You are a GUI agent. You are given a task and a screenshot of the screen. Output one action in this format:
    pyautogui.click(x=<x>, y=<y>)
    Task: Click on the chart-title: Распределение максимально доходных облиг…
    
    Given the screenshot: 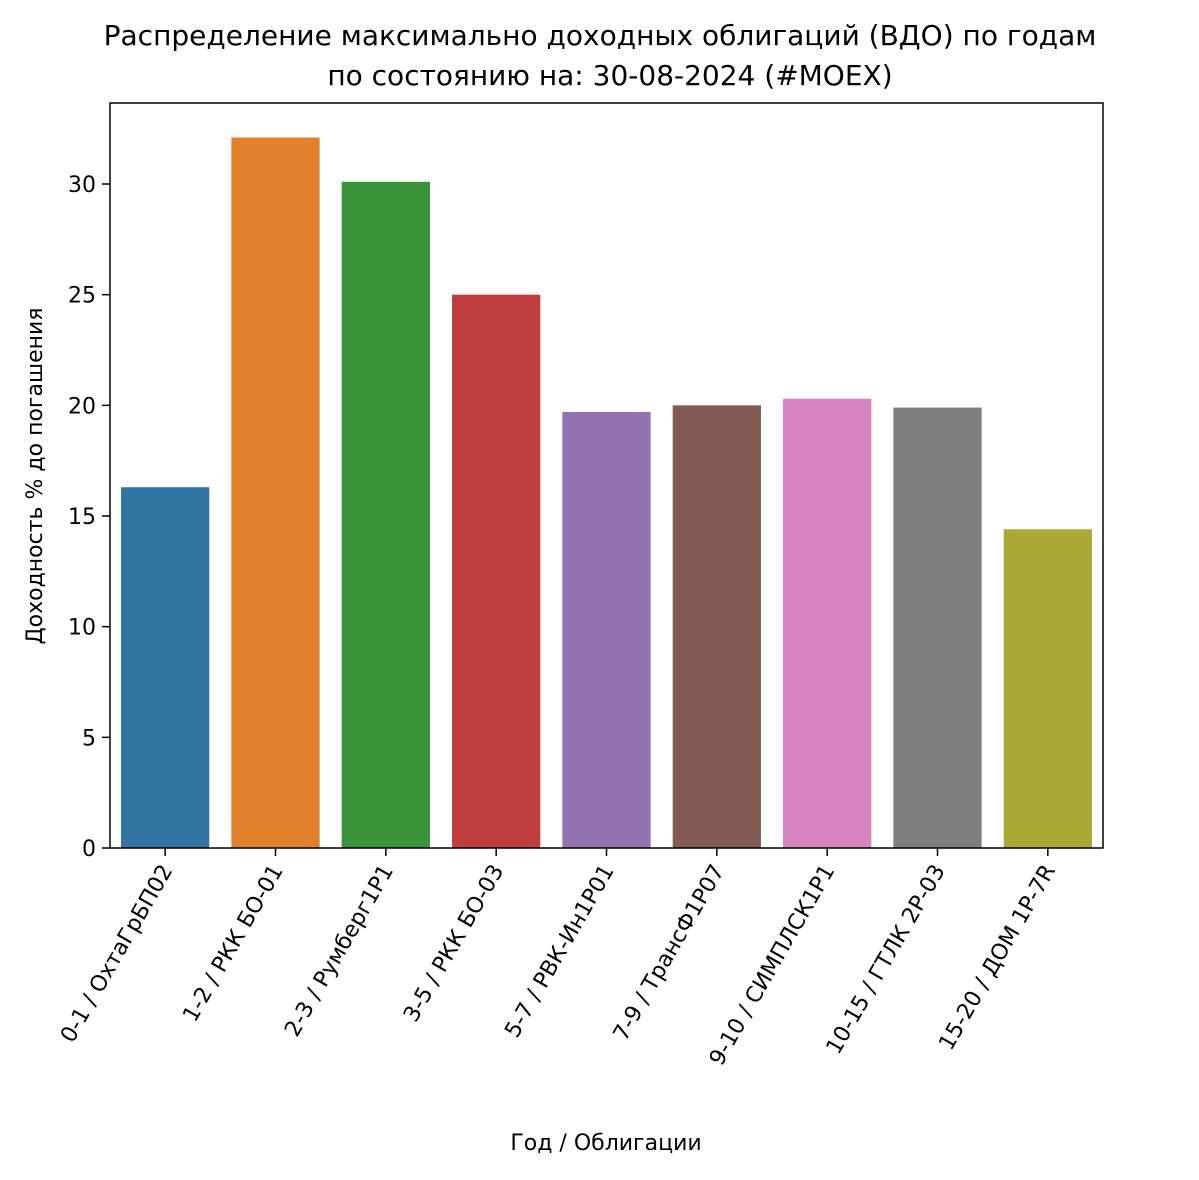 What is the action you would take?
    pyautogui.click(x=600, y=35)
    